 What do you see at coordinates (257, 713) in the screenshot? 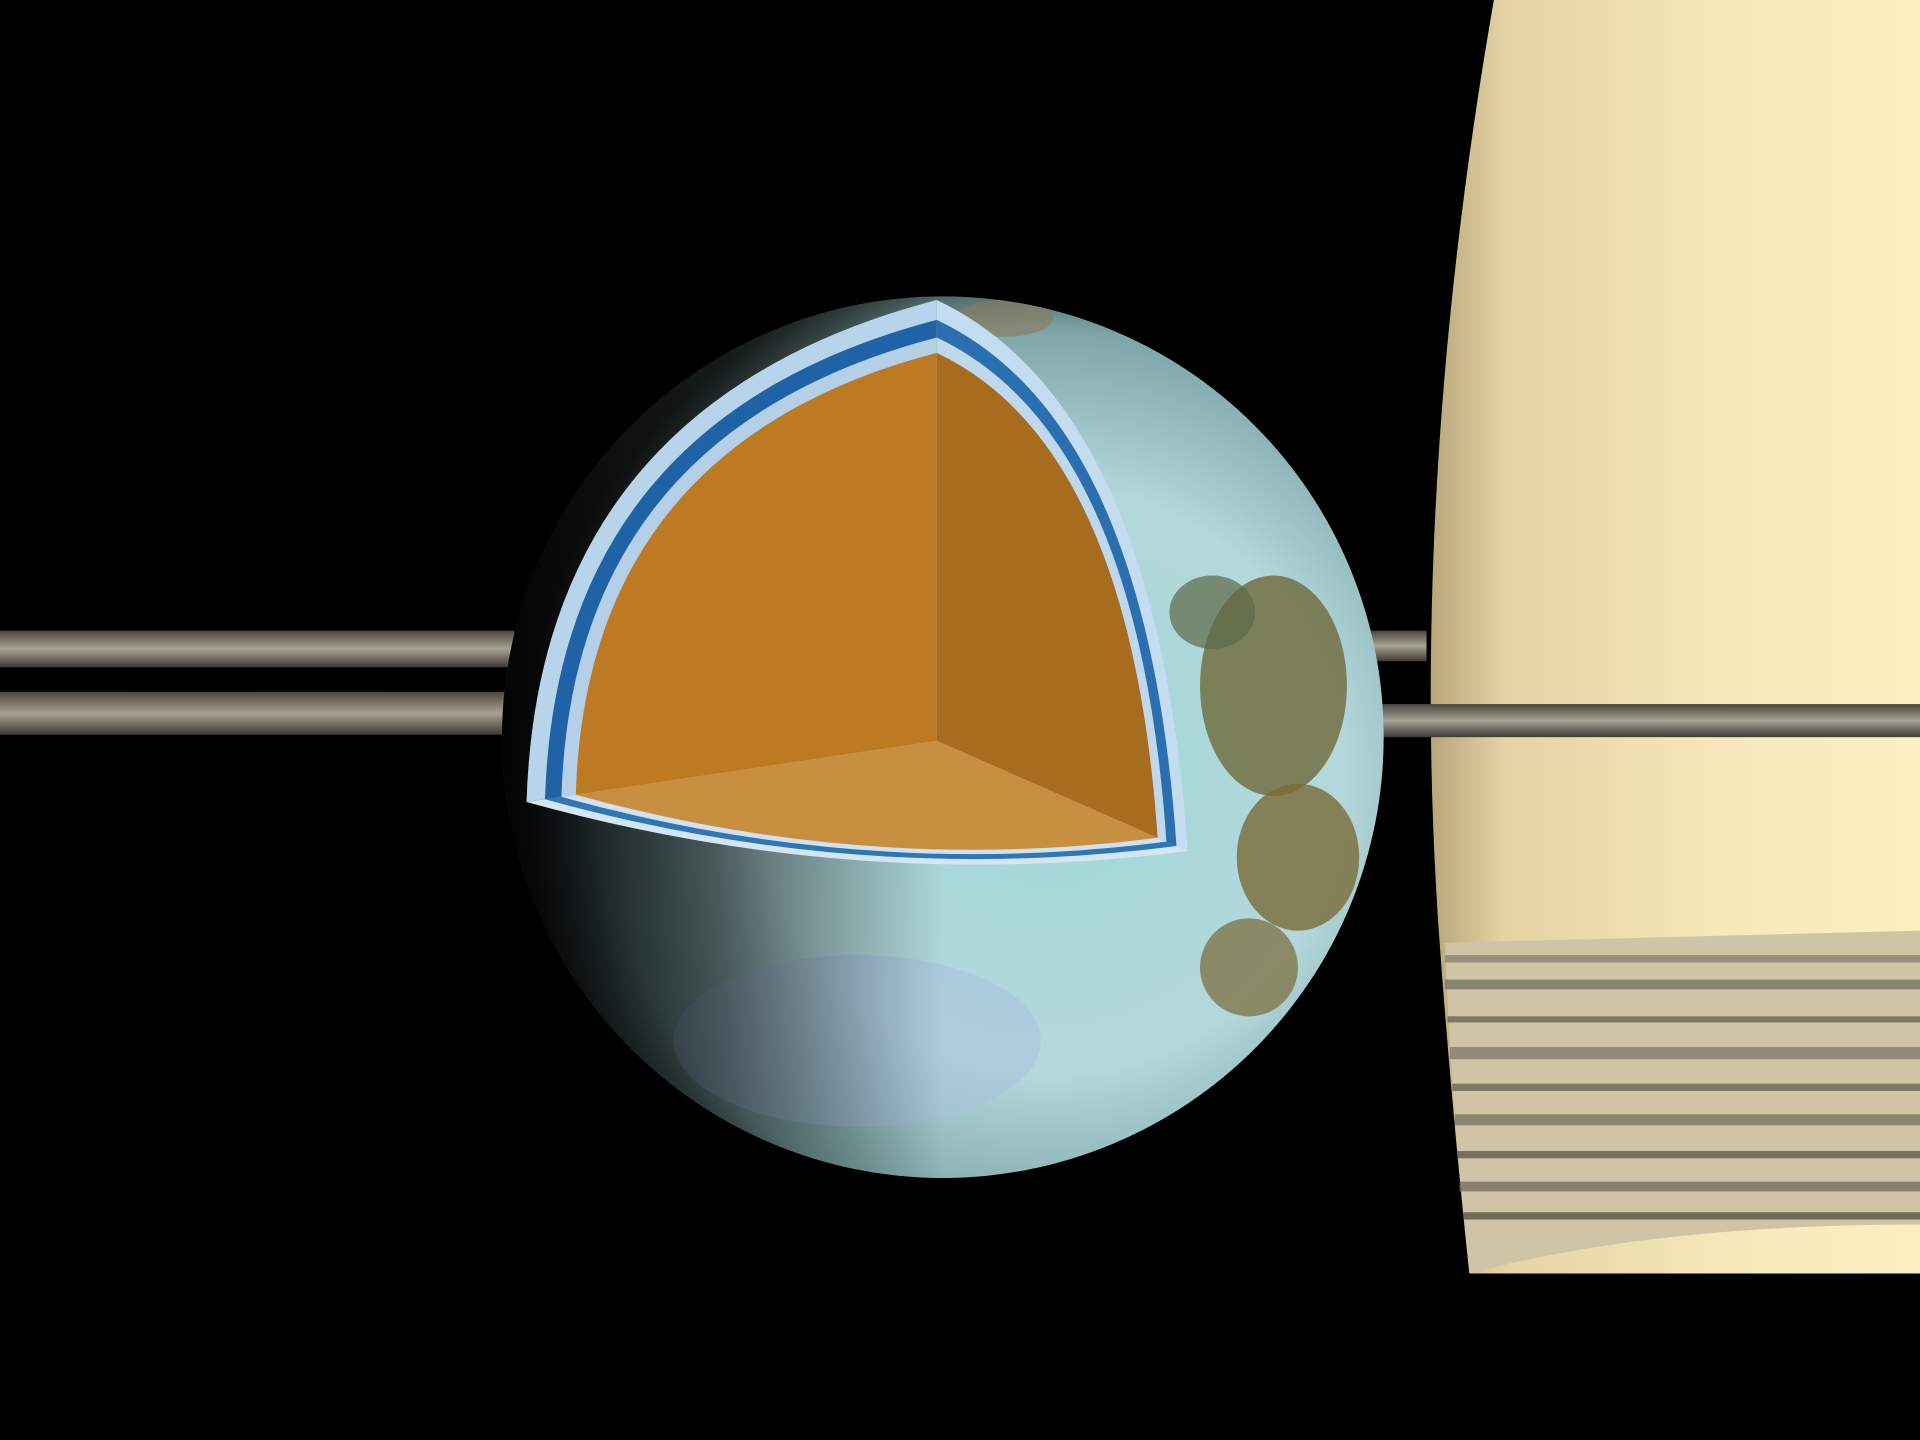
I see `ring-left-lower` at bounding box center [257, 713].